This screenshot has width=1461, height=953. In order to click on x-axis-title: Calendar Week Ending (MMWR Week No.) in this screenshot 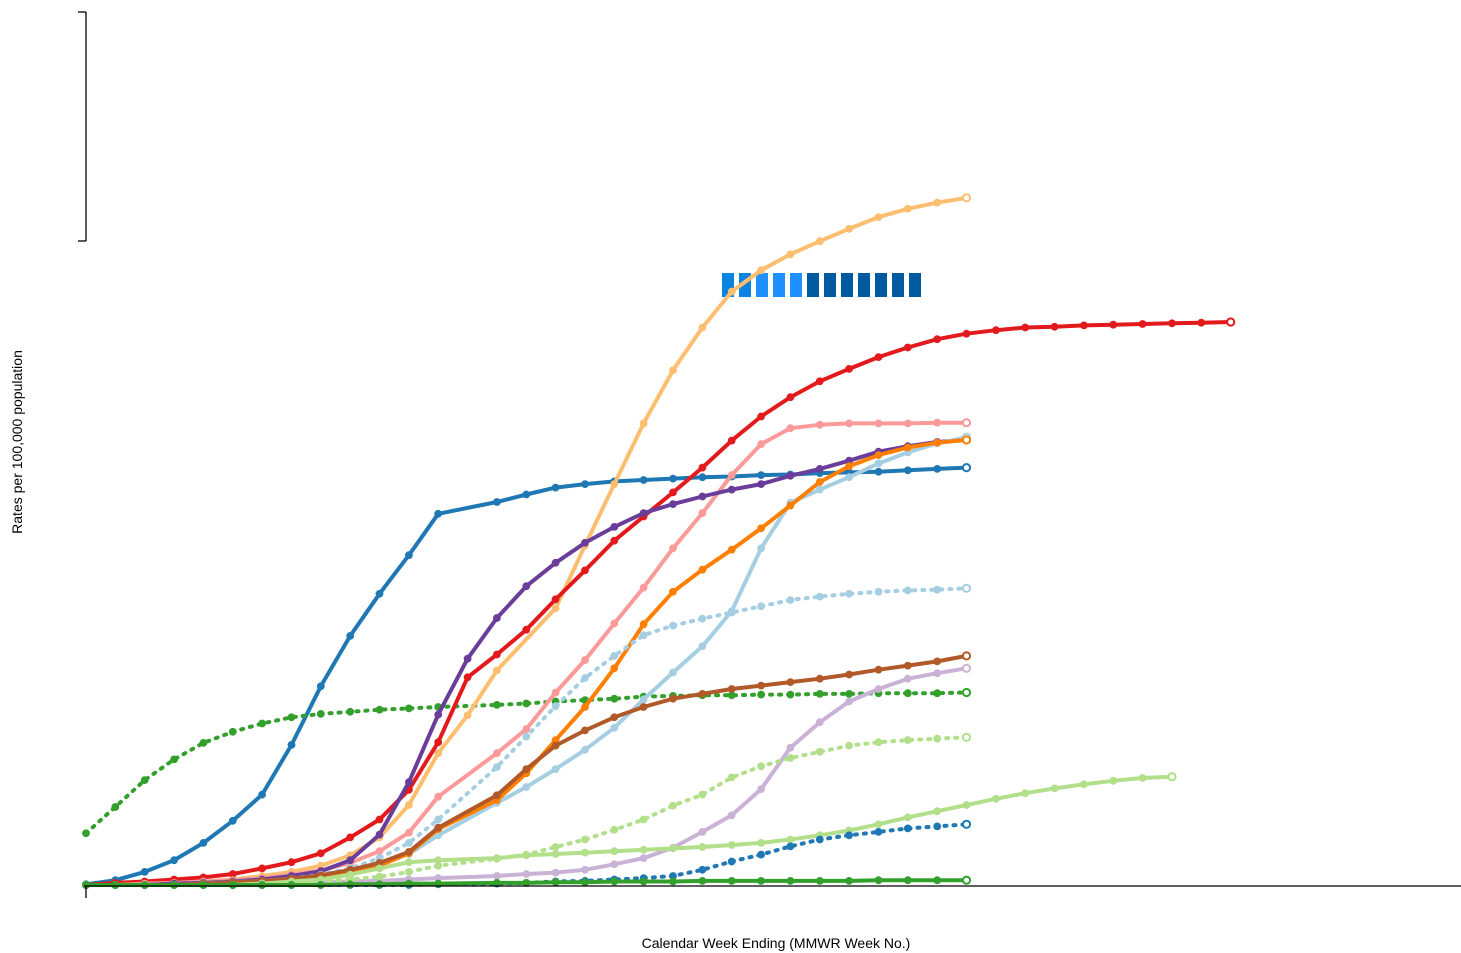, I will do `click(776, 943)`.